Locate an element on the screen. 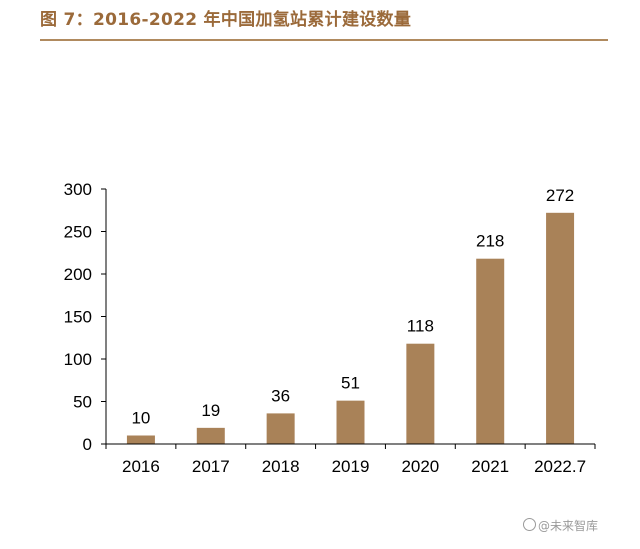  x-tick-label-2018: 2018 is located at coordinates (281, 466).